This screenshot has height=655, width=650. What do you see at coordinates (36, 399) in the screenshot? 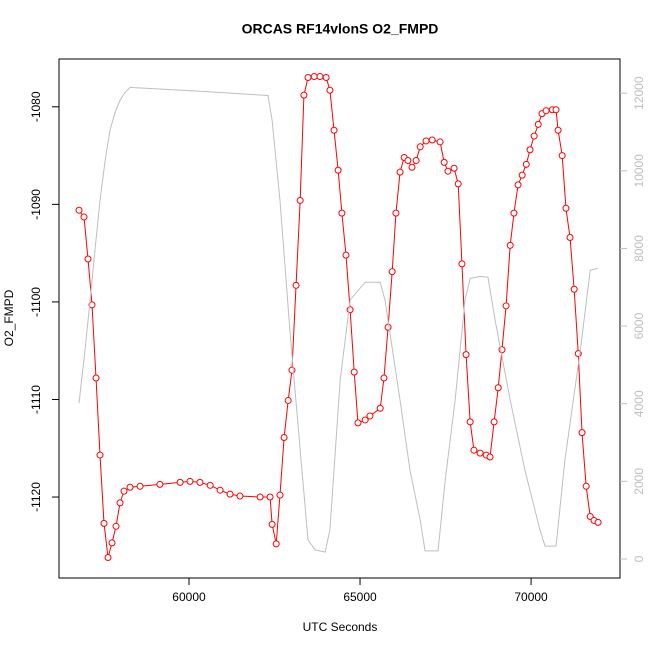
I see `y-tick-label: -1110` at bounding box center [36, 399].